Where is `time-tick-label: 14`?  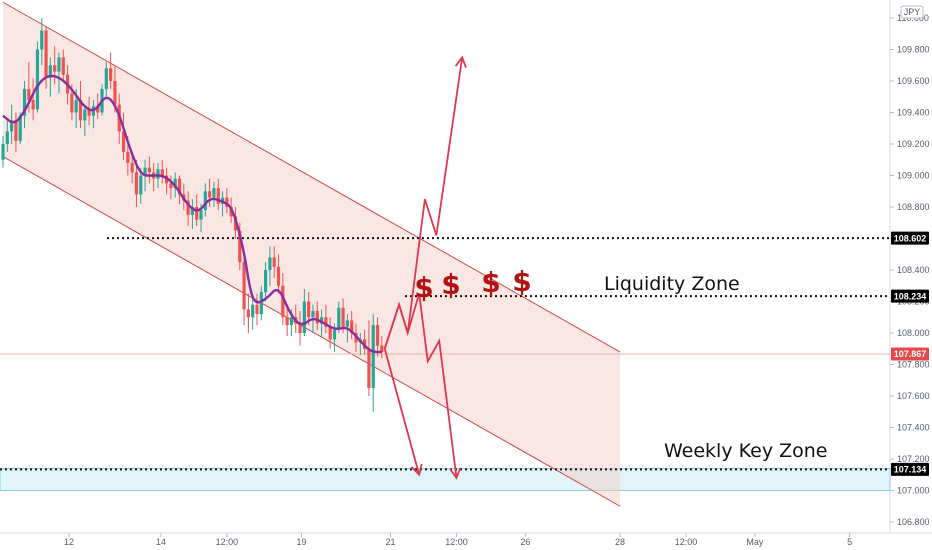 time-tick-label: 14 is located at coordinates (161, 542).